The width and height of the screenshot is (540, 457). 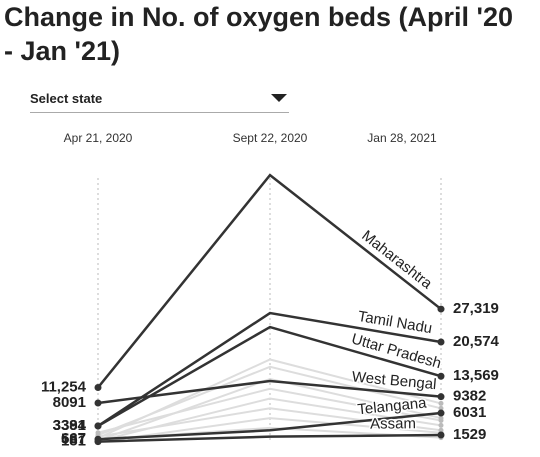 What do you see at coordinates (66, 98) in the screenshot?
I see `dropdown-label: Select state` at bounding box center [66, 98].